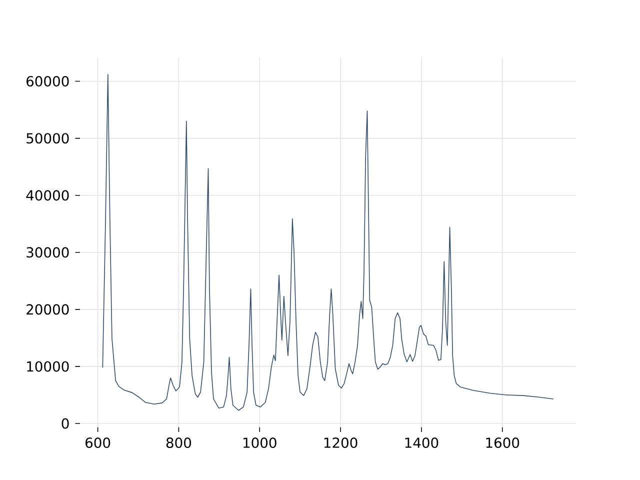 The width and height of the screenshot is (640, 480). Describe the element at coordinates (47, 309) in the screenshot. I see `y-tick-label: 20000` at that location.